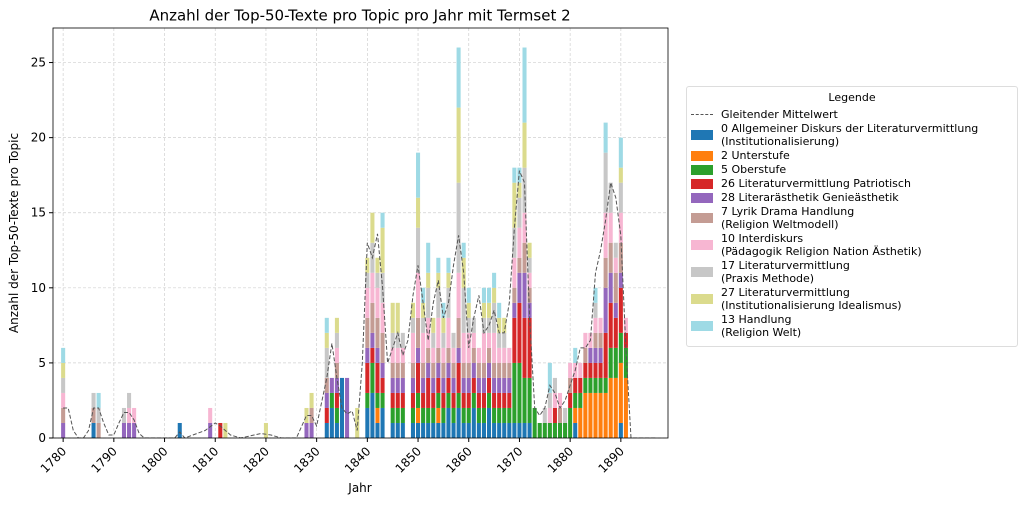  Describe the element at coordinates (785, 272) in the screenshot. I see `legend-label: 17 Literaturvermittlung (Praxis Methode)` at that location.